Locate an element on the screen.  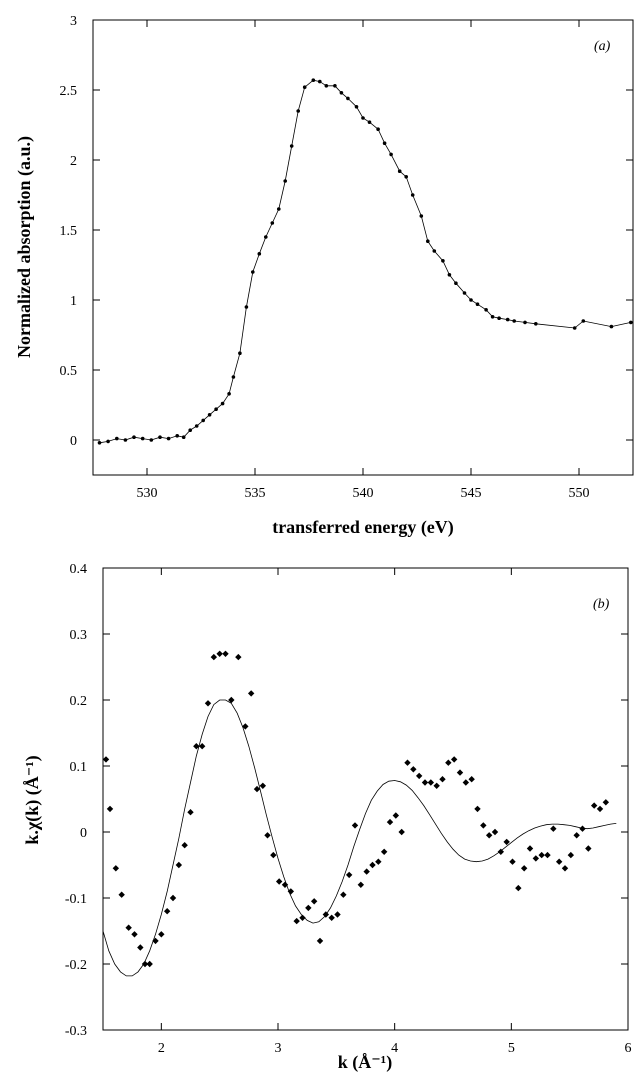
panel-b-ytick-label: 0.1 is located at coordinates (79, 767).